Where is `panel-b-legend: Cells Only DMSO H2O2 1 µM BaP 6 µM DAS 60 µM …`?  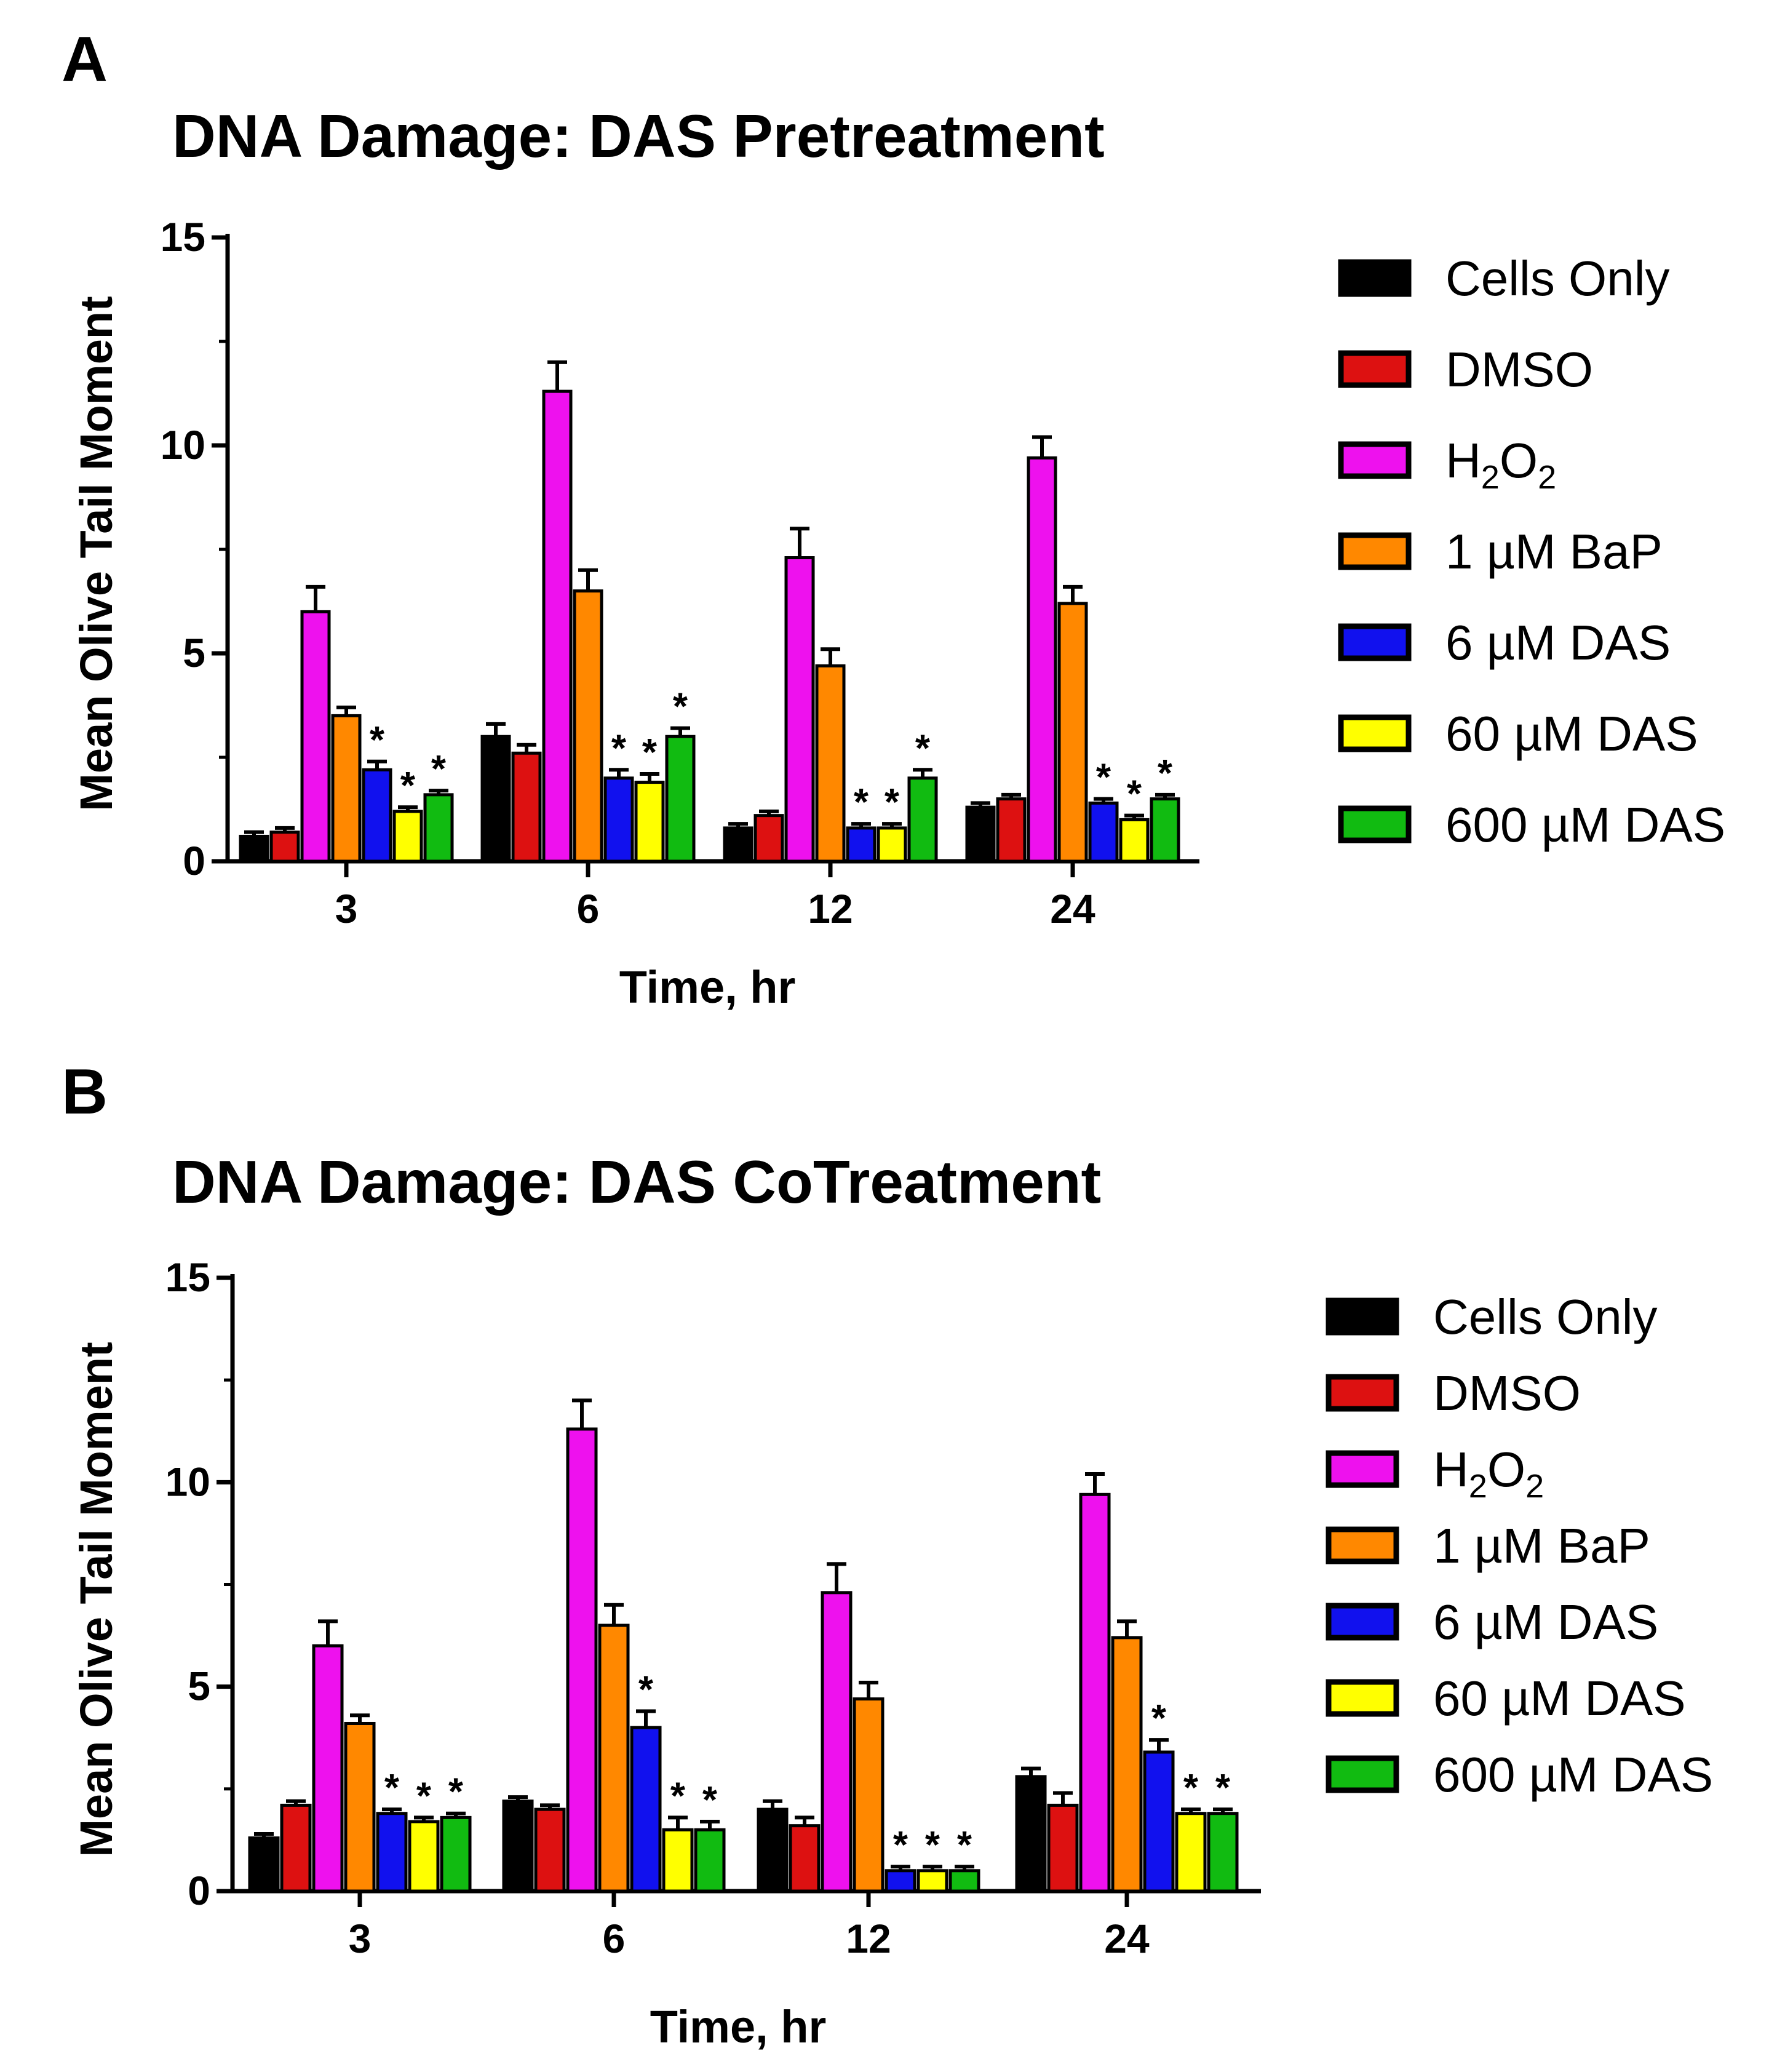
panel-b-legend: Cells Only DMSO H2O2 1 µM BaP 6 µM DAS 60 µM … is located at coordinates (1519, 1546).